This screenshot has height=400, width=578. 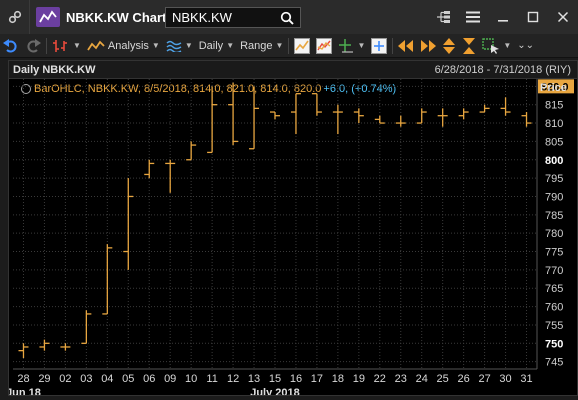 I want to click on x-tick-label: 11, so click(x=211, y=379).